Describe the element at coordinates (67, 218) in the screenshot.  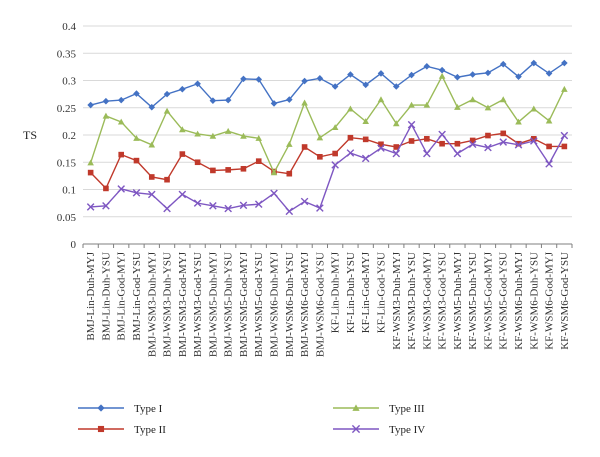
I see `y-tick-label: 0.05` at that location.